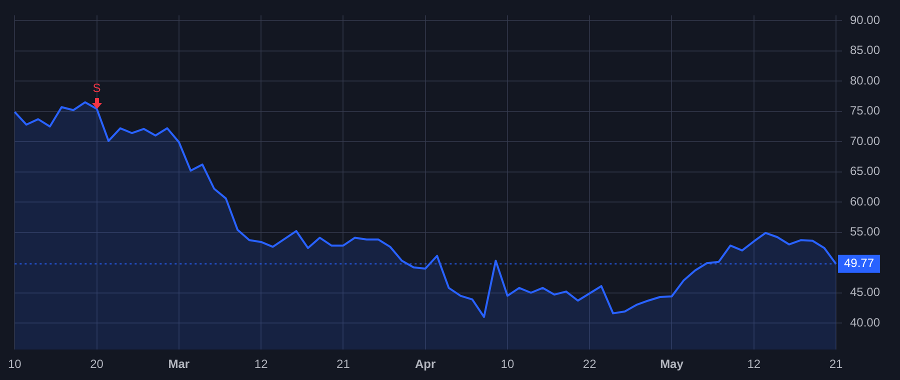 This screenshot has height=380, width=900. What do you see at coordinates (865, 171) in the screenshot?
I see `y-tick-label: 65.00` at bounding box center [865, 171].